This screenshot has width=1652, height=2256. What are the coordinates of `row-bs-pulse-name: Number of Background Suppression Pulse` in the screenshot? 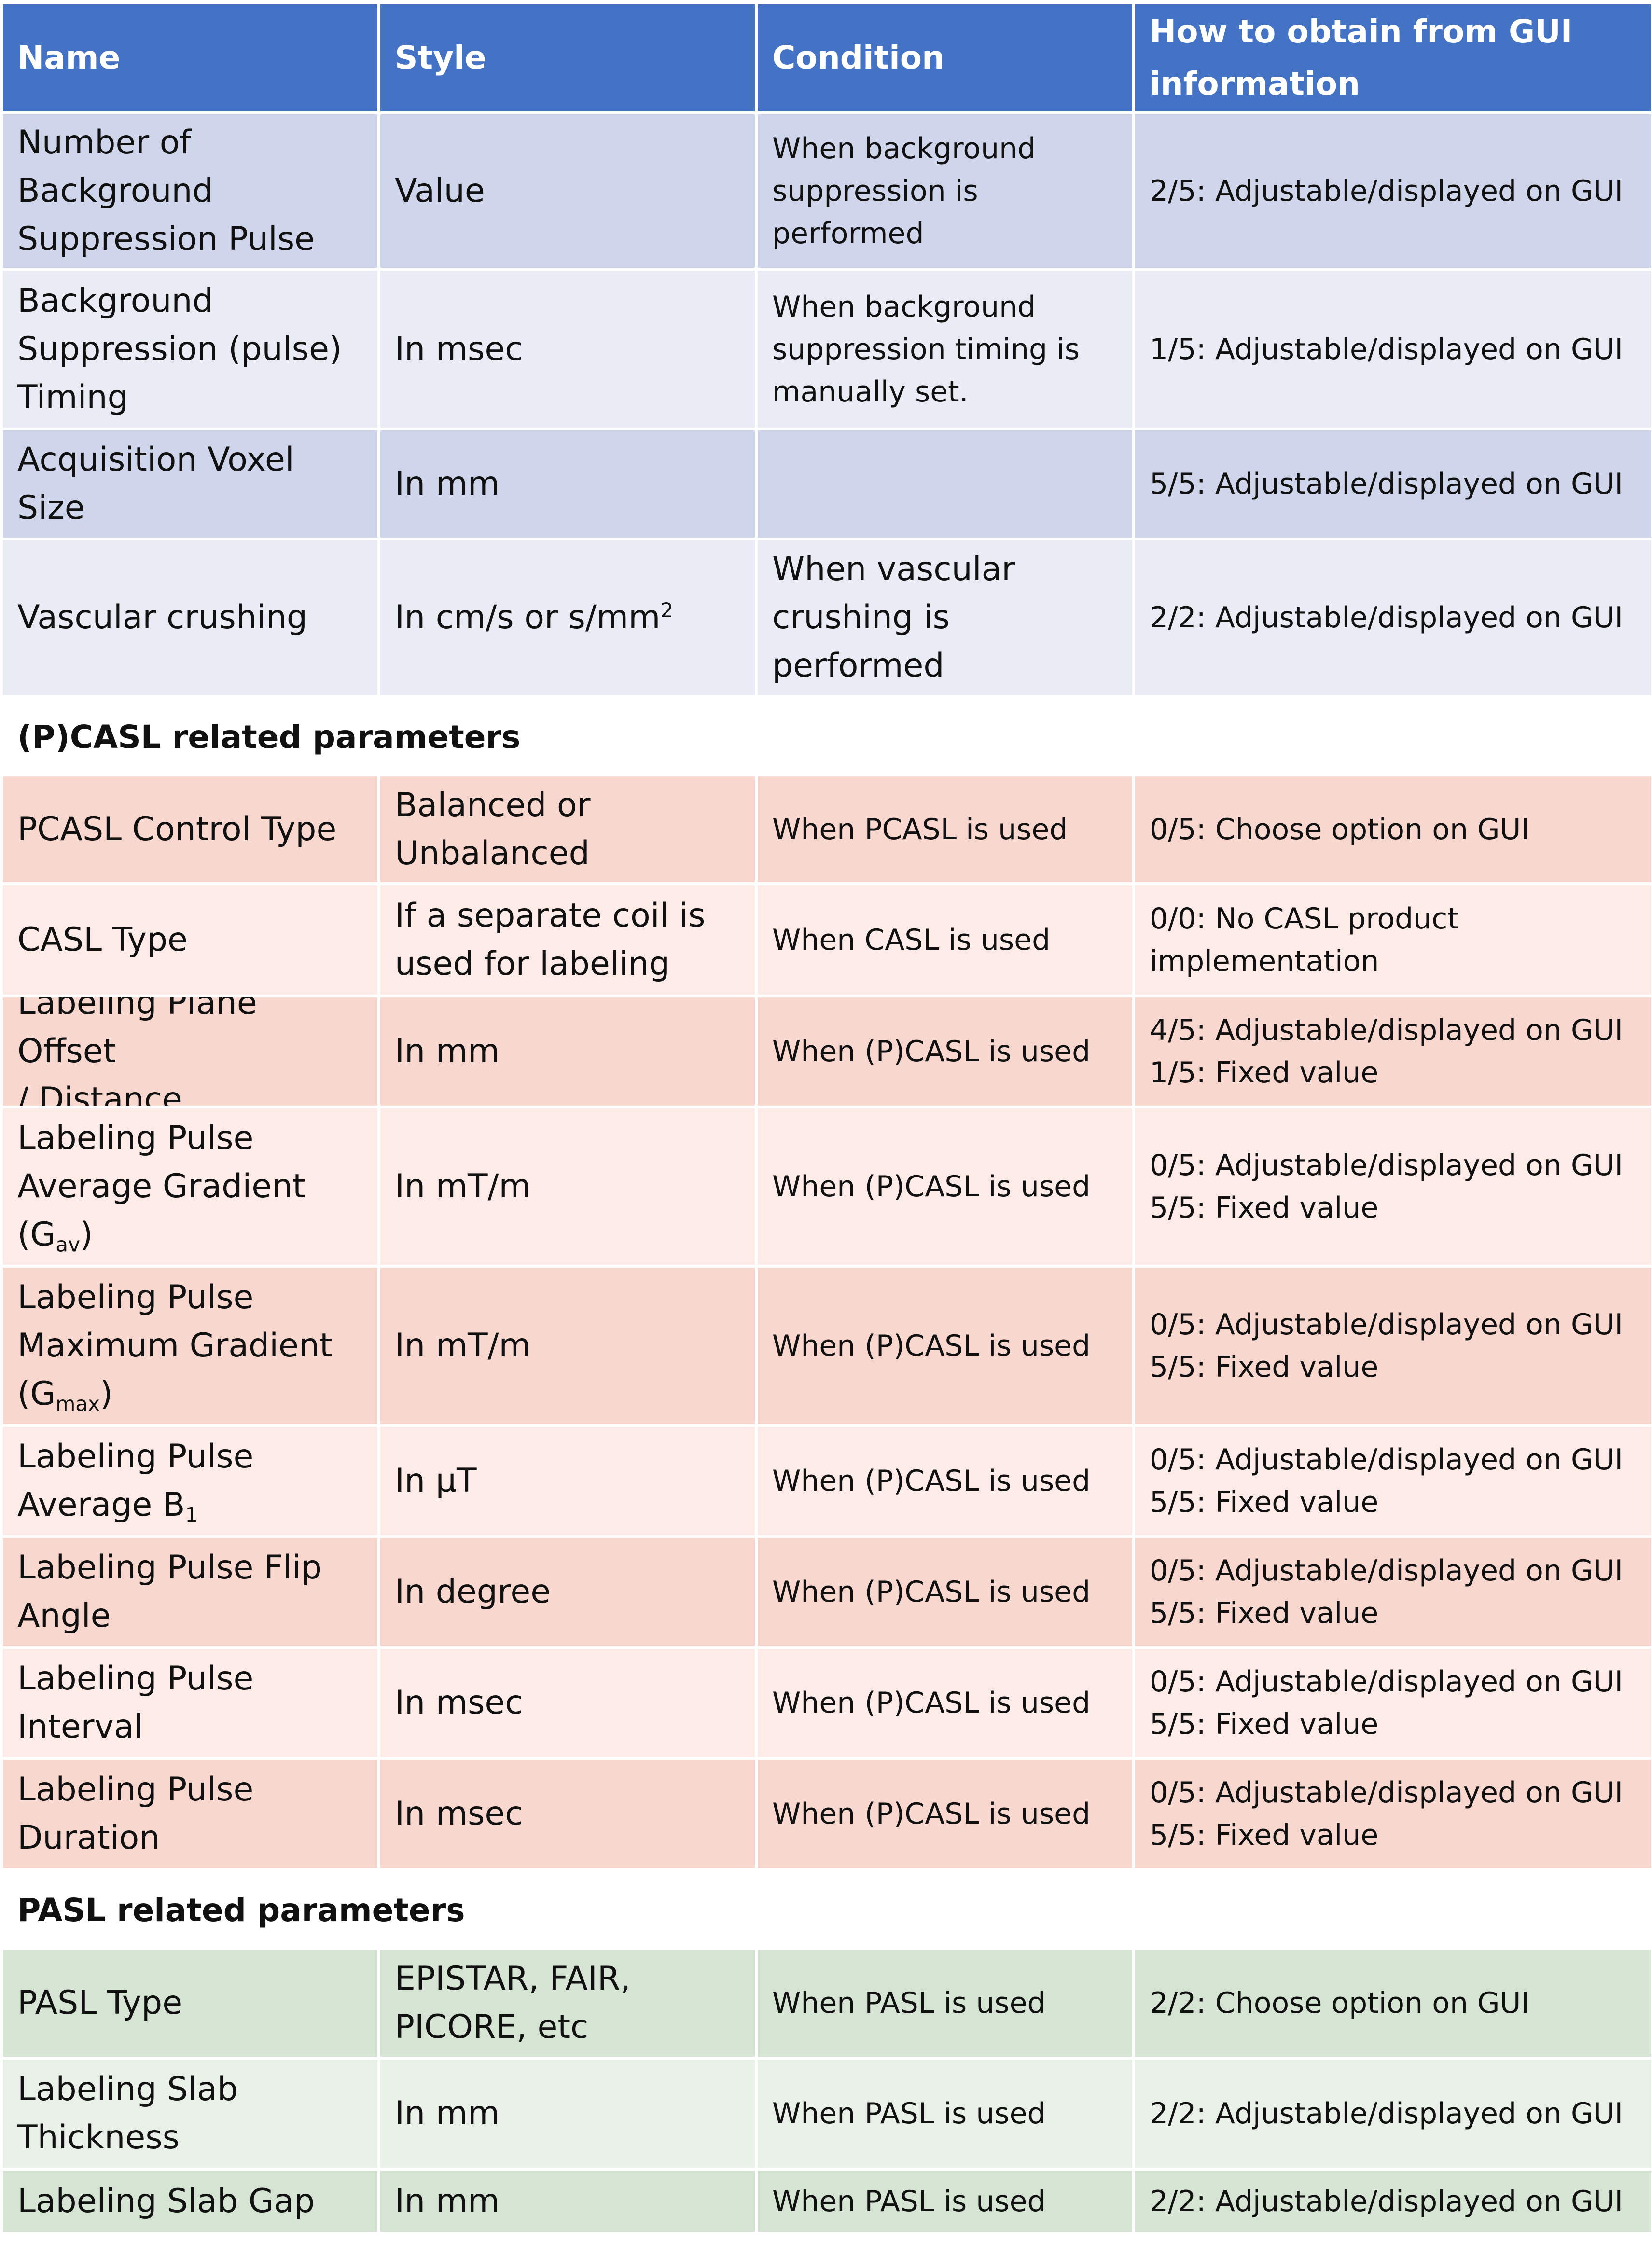 It's located at (190, 191).